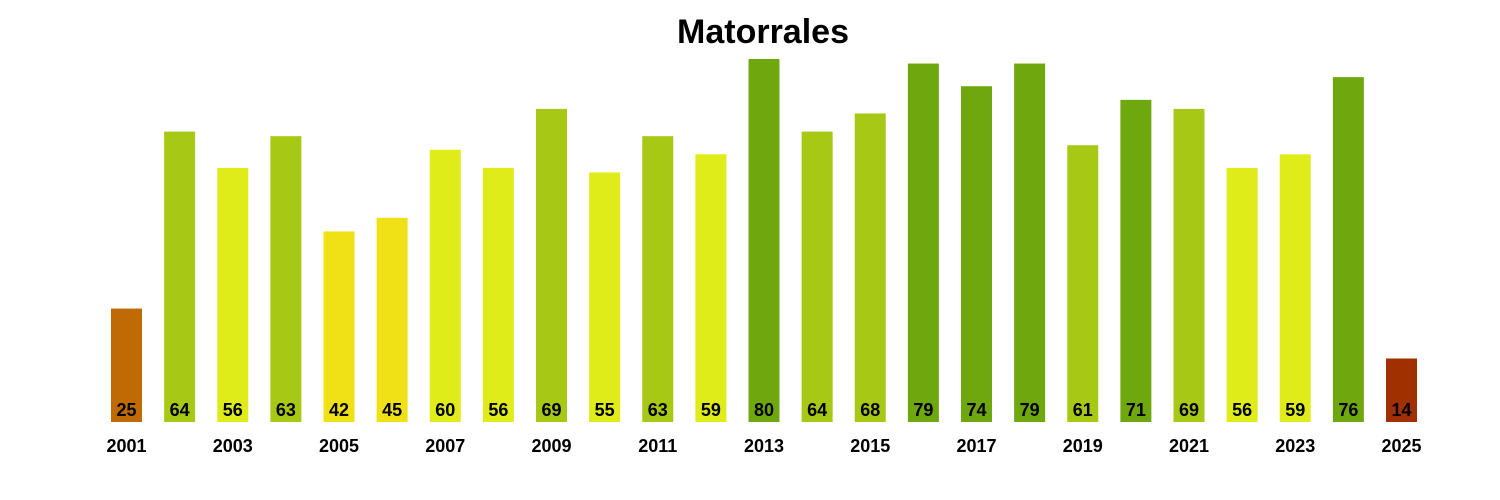 The image size is (1500, 500). What do you see at coordinates (126, 410) in the screenshot?
I see `value-label-2001: 25` at bounding box center [126, 410].